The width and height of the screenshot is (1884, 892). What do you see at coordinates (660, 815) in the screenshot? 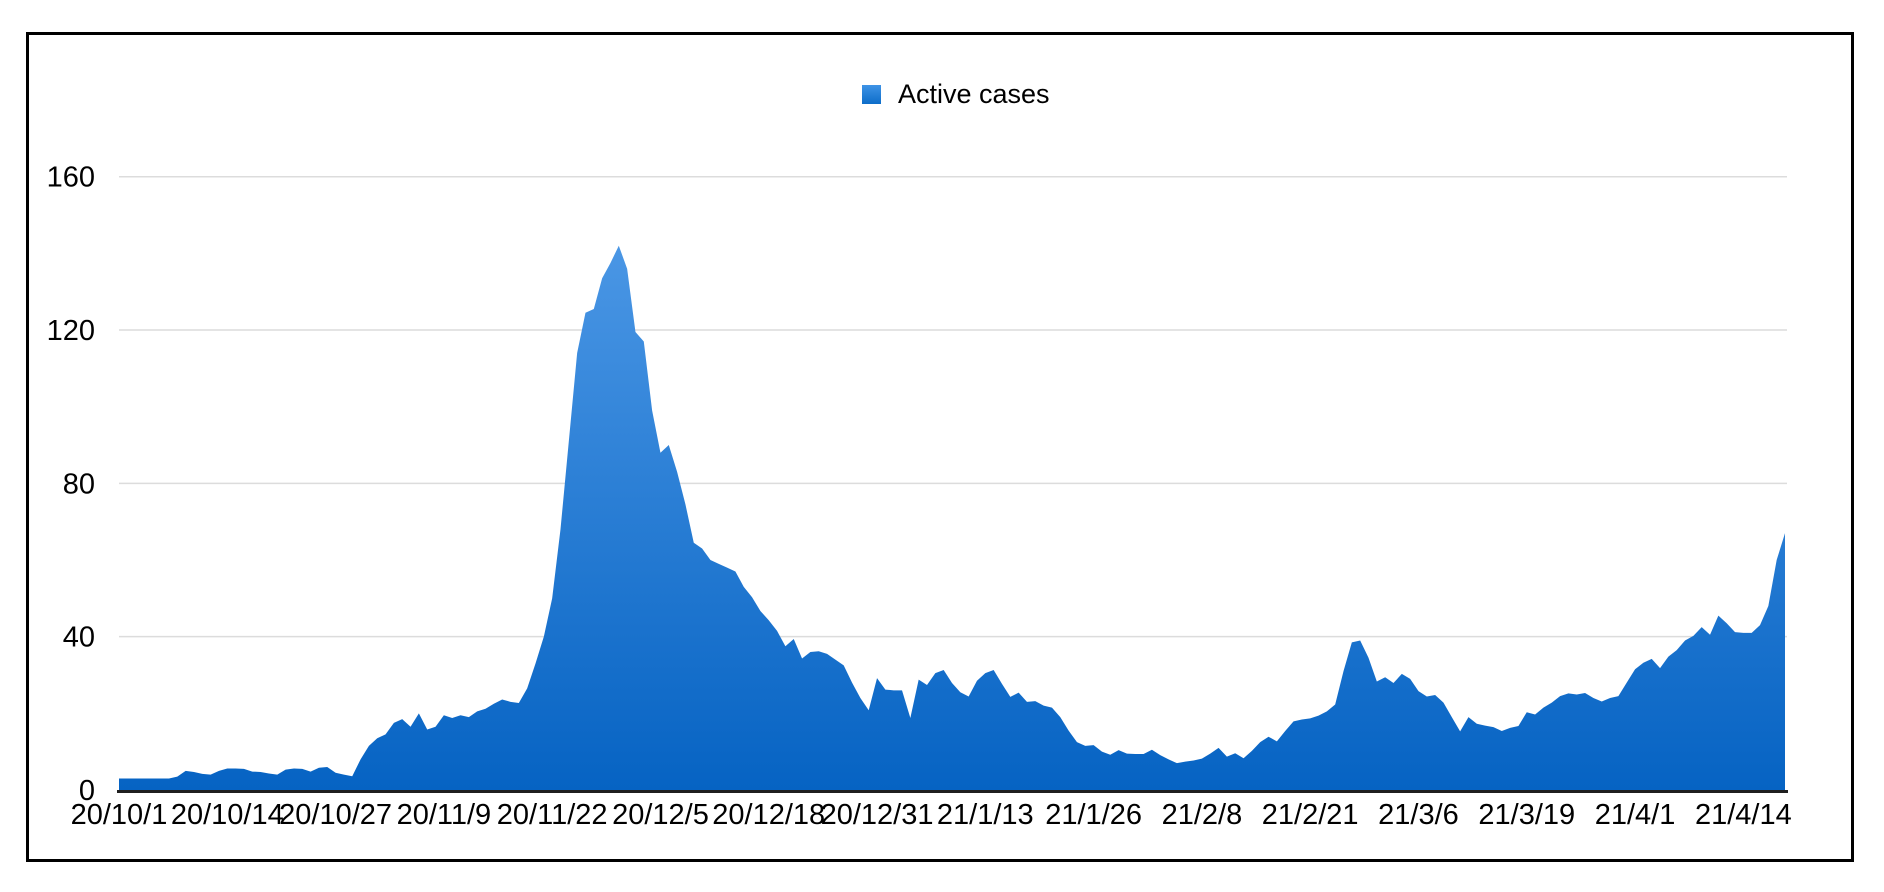
I see `x-tick-label-5: 20/12/5` at bounding box center [660, 815].